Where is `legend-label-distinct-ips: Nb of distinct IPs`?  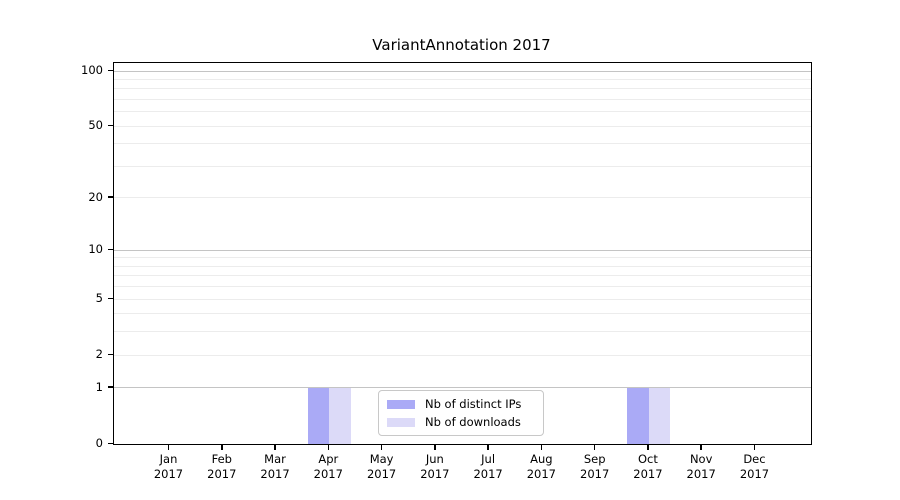
legend-label-distinct-ips: Nb of distinct IPs is located at coordinates (473, 404).